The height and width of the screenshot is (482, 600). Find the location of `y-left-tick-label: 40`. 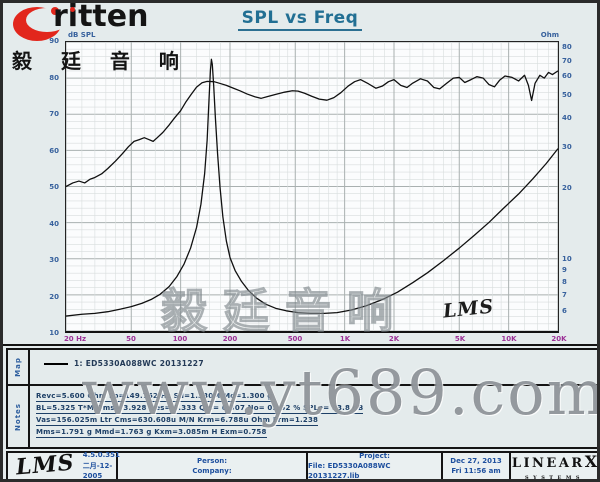

y-left-tick-label: 40 is located at coordinates (54, 224).